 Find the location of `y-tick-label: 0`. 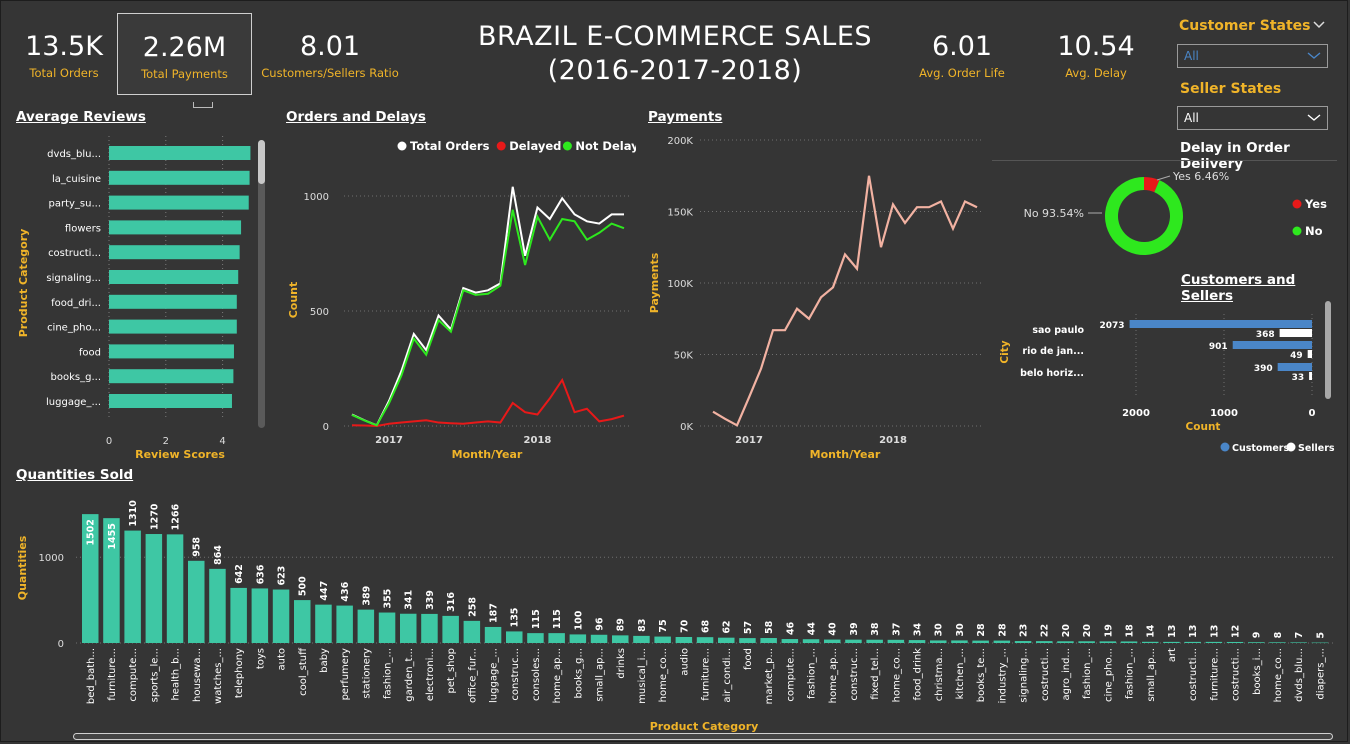

y-tick-label: 0 is located at coordinates (326, 427).